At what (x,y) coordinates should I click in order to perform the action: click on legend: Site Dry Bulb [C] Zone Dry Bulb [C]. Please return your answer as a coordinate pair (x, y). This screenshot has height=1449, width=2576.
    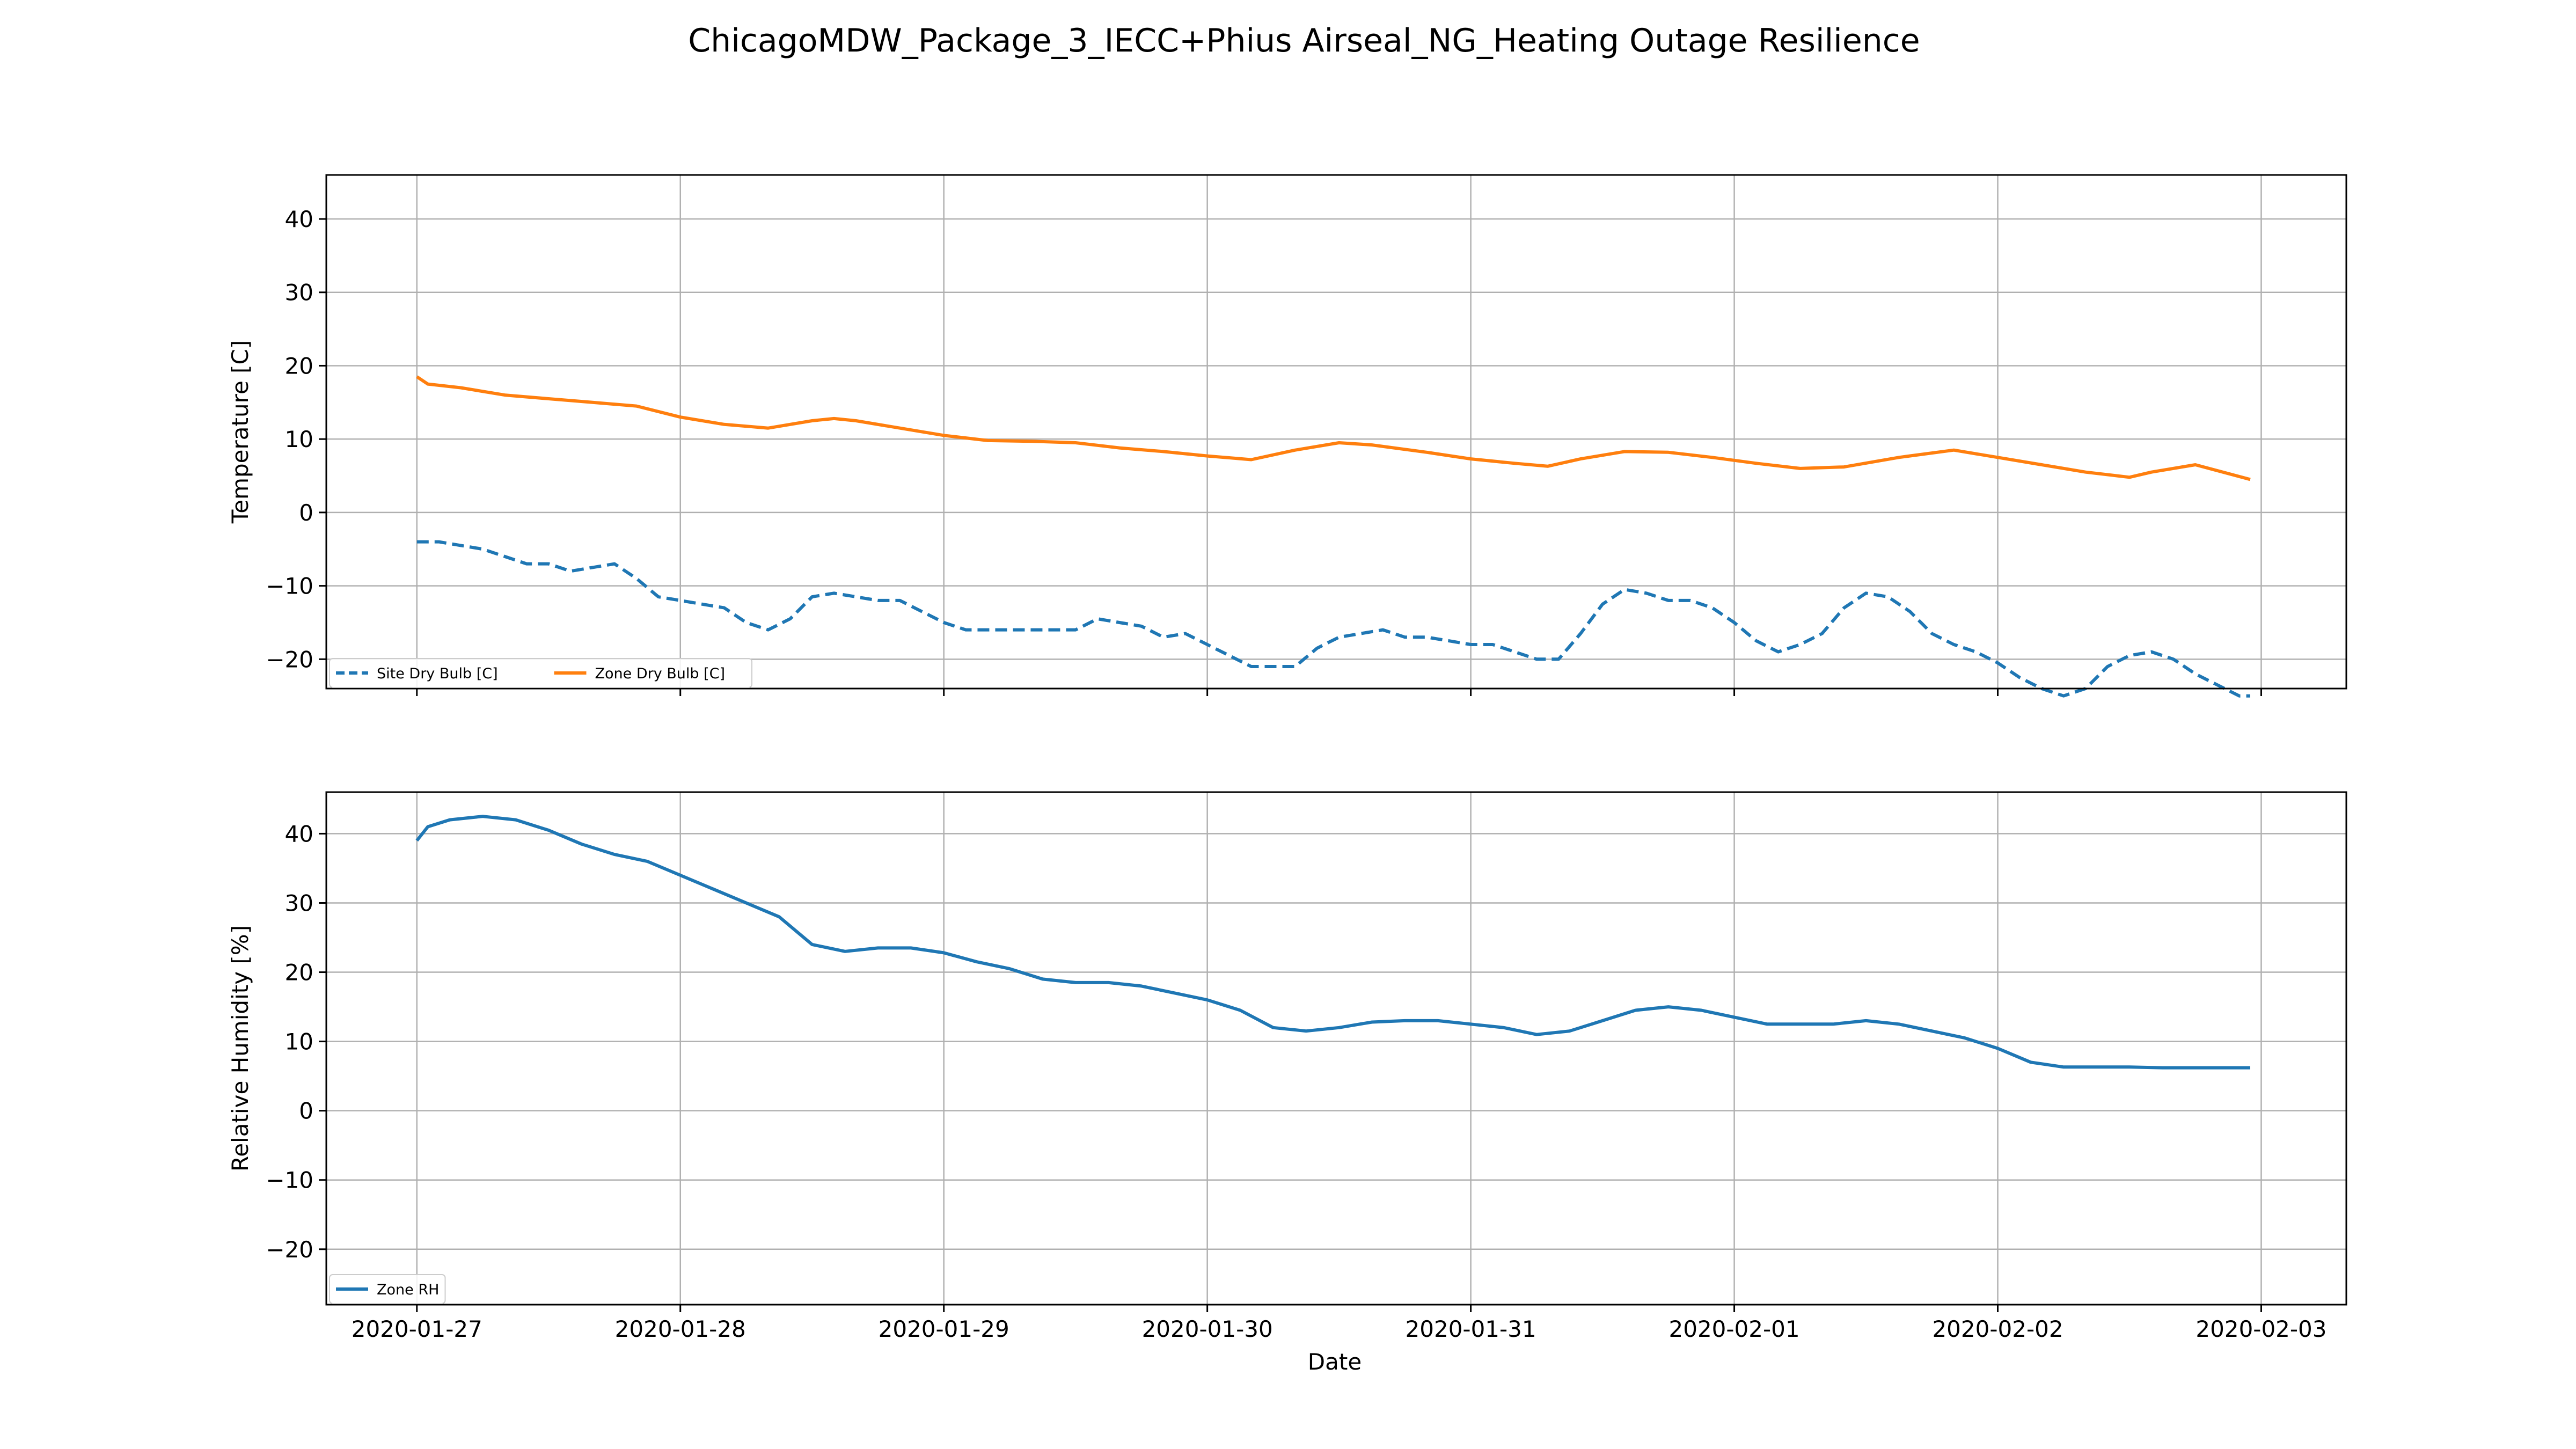
    Looking at the image, I should click on (540, 673).